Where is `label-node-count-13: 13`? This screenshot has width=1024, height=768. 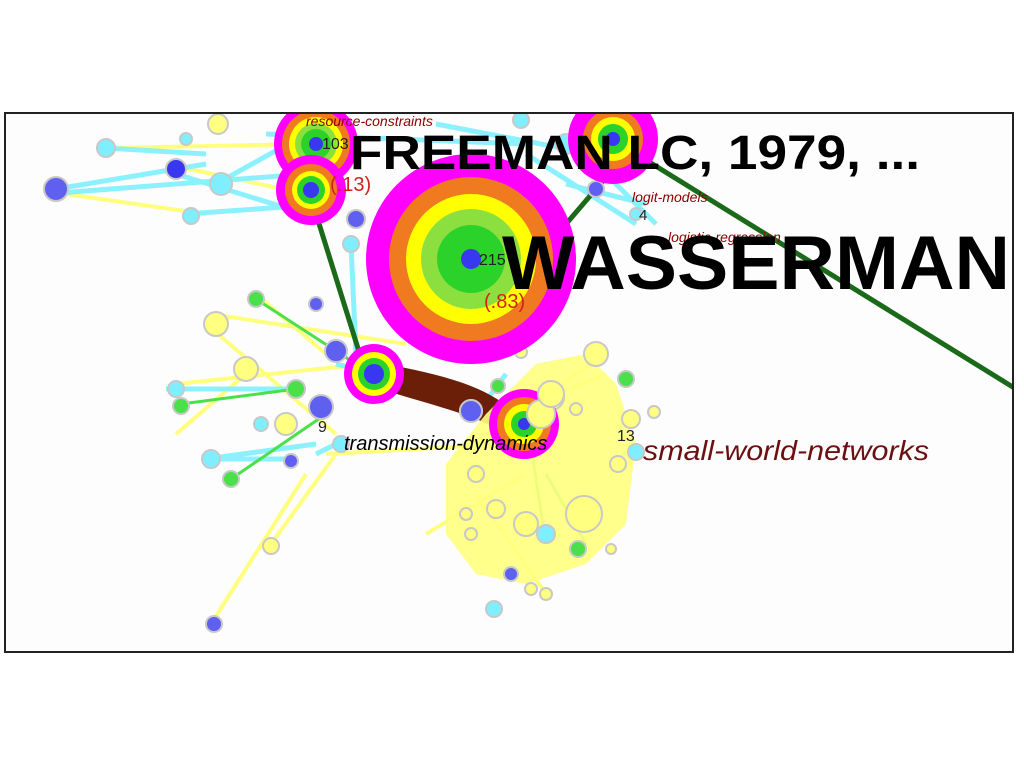 label-node-count-13: 13 is located at coordinates (626, 436).